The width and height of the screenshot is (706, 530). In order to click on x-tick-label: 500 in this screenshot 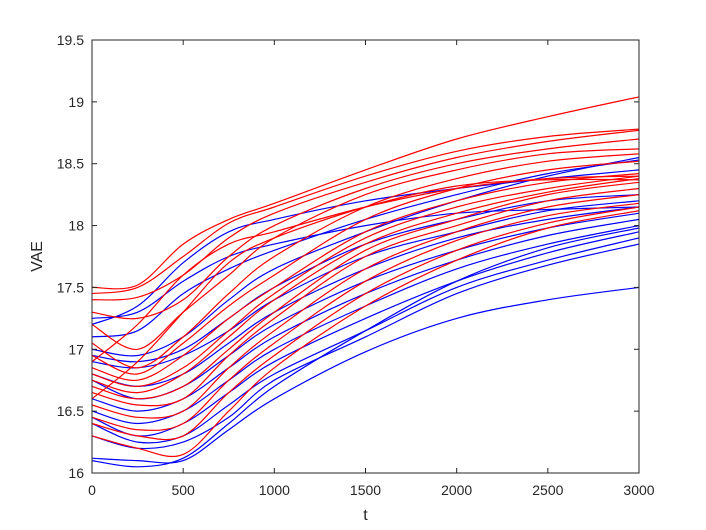, I will do `click(183, 490)`.